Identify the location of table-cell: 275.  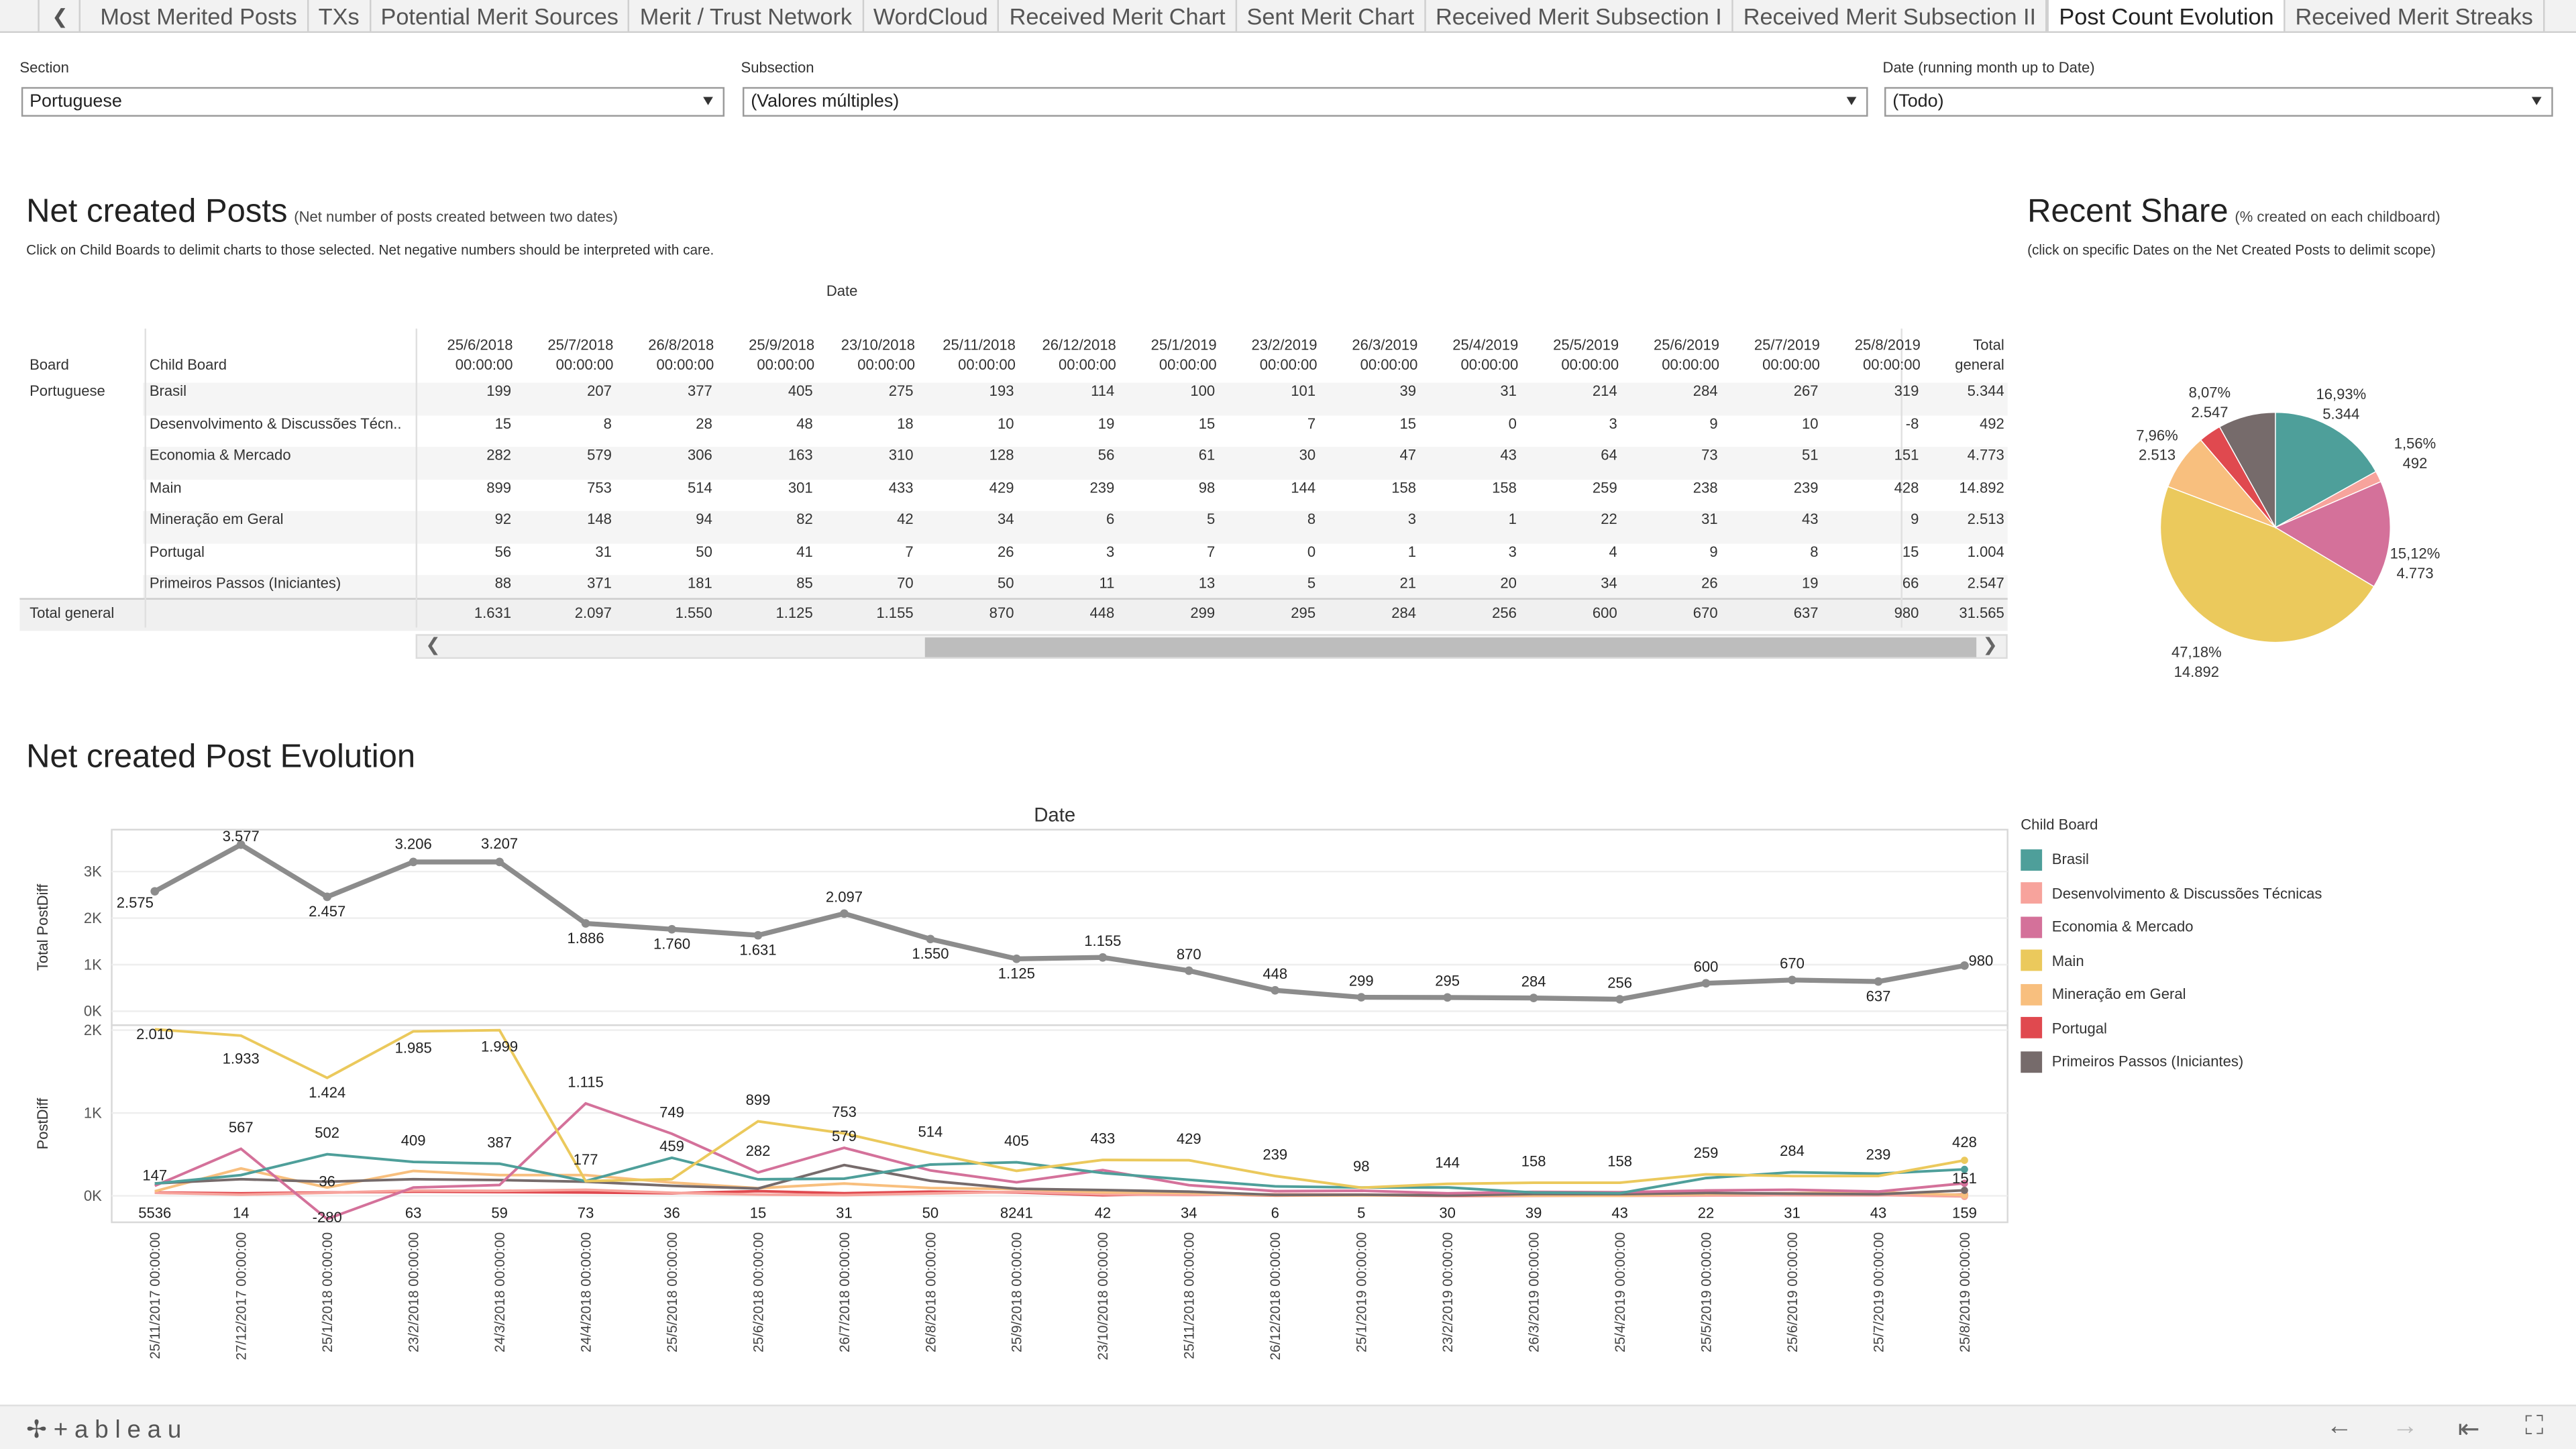
(901, 391).